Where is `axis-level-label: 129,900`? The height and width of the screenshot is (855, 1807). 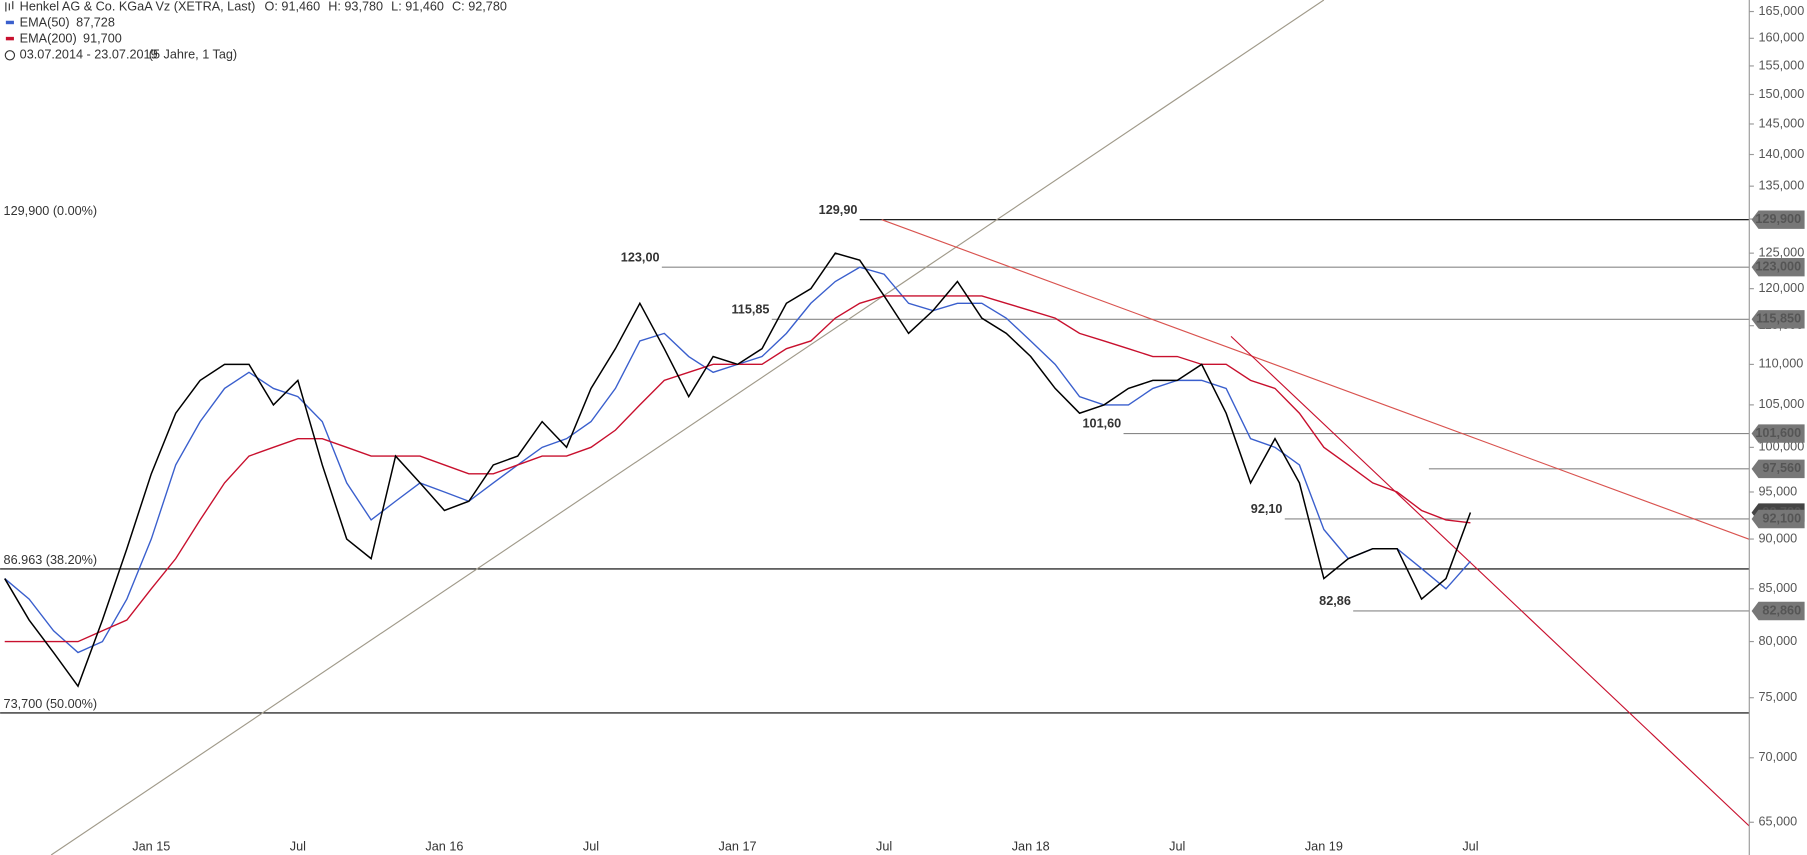
axis-level-label: 129,900 is located at coordinates (1778, 219).